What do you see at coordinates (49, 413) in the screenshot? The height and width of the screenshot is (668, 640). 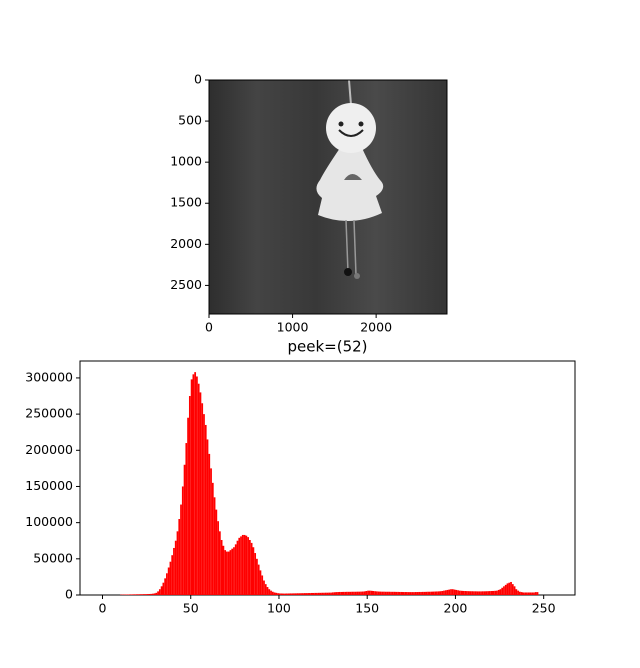 I see `y-tick-label: 250000` at bounding box center [49, 413].